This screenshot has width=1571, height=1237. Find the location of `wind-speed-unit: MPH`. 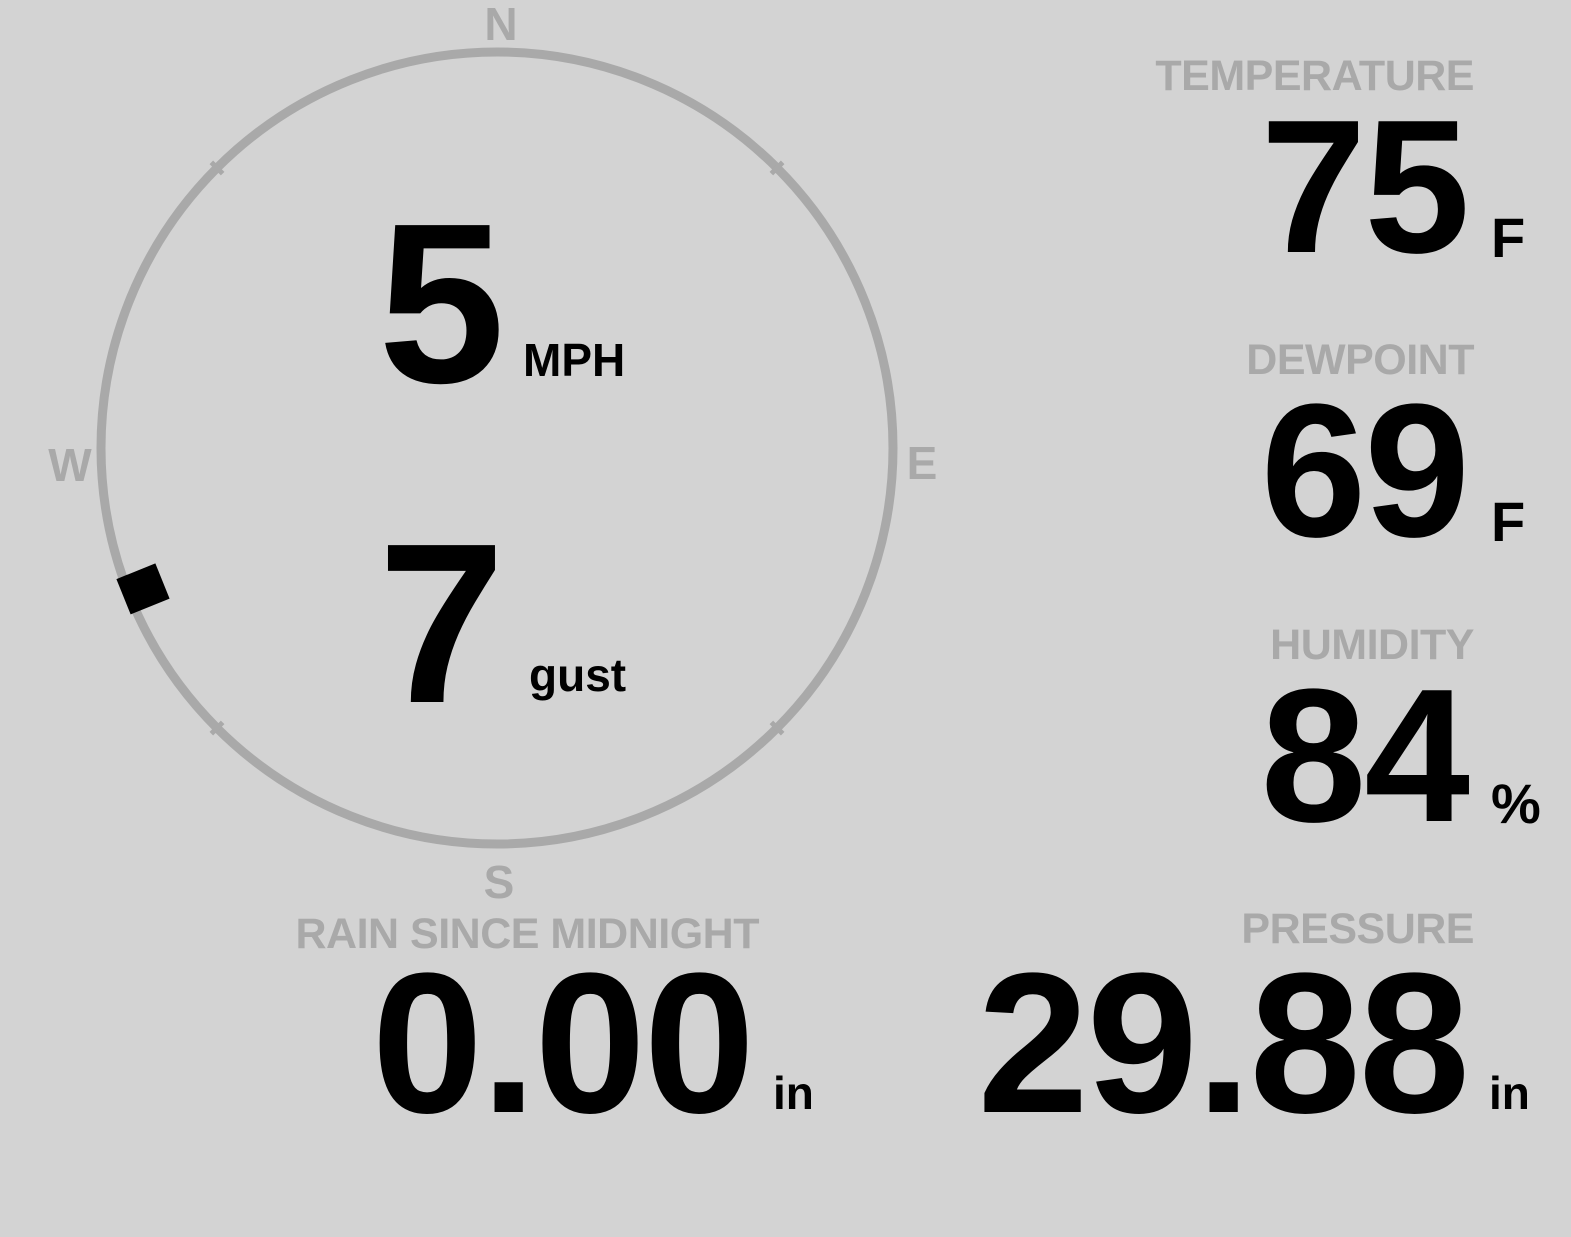

wind-speed-unit: MPH is located at coordinates (574, 360).